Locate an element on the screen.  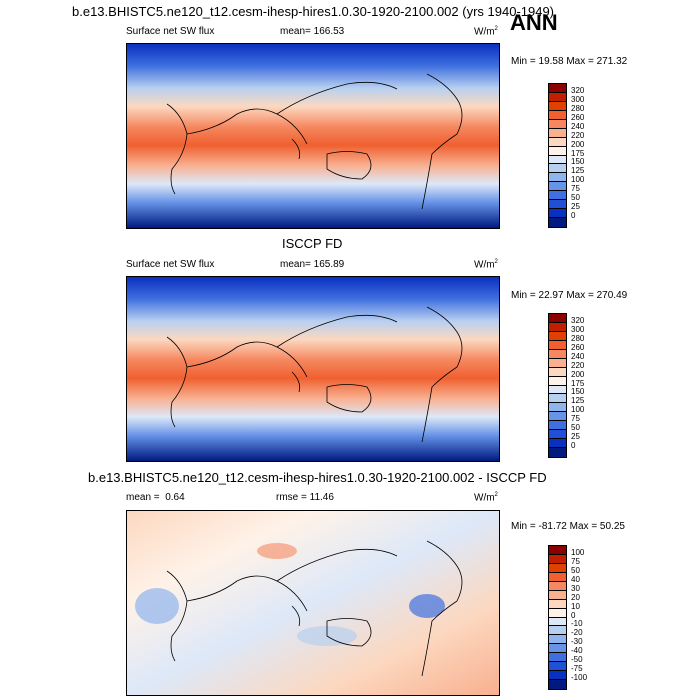
panel3-units: W/m2 is located at coordinates (486, 498).